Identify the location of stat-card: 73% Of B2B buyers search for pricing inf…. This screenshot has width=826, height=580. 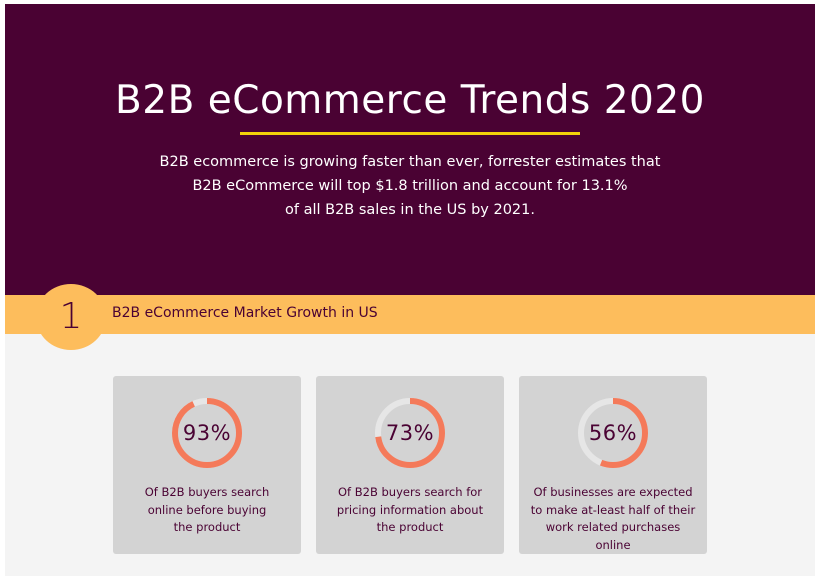
(410, 465).